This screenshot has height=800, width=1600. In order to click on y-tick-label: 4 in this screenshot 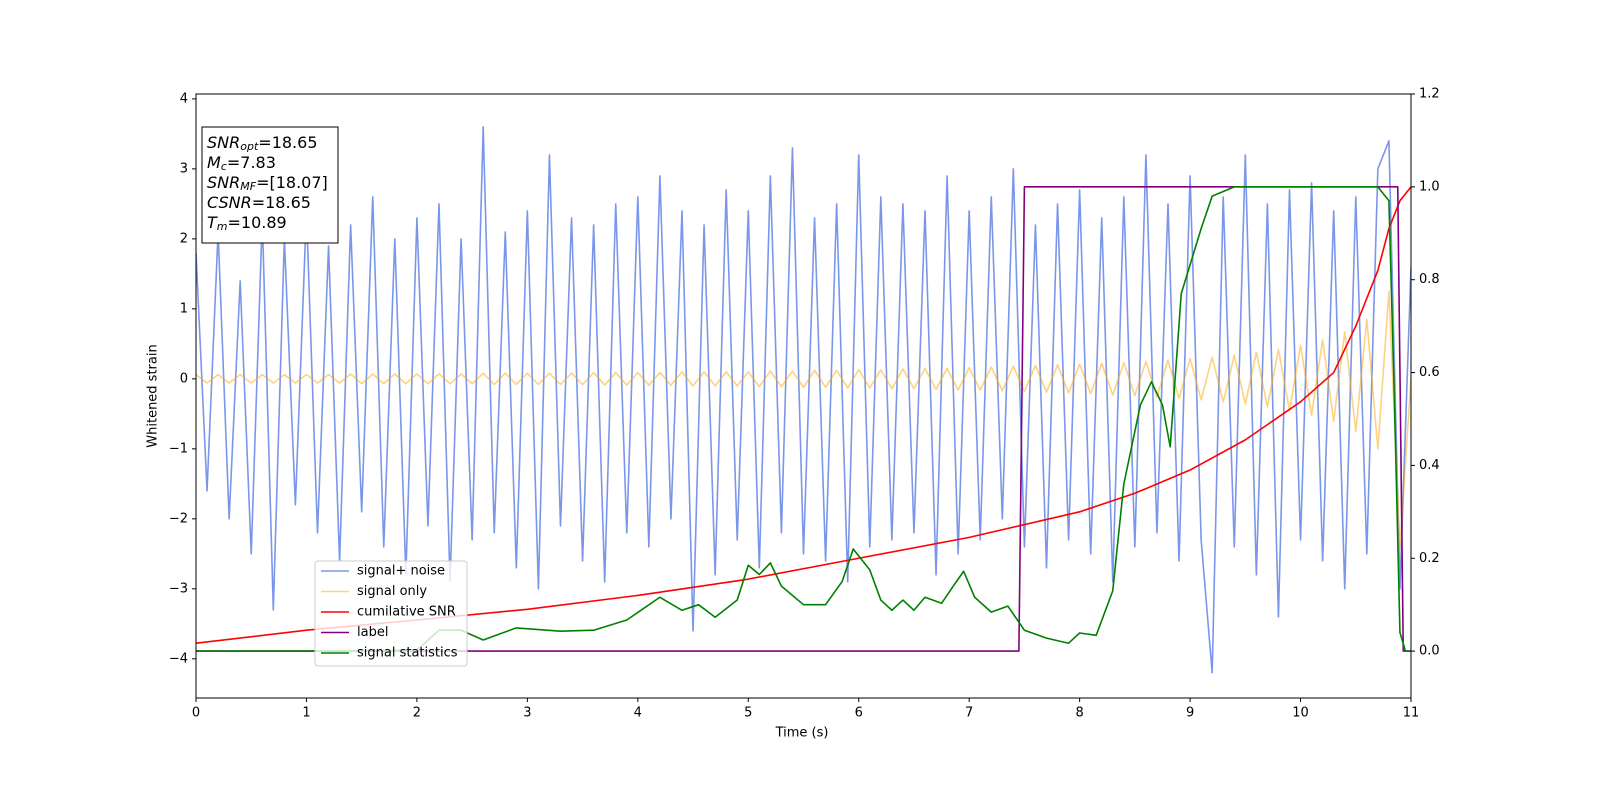, I will do `click(184, 98)`.